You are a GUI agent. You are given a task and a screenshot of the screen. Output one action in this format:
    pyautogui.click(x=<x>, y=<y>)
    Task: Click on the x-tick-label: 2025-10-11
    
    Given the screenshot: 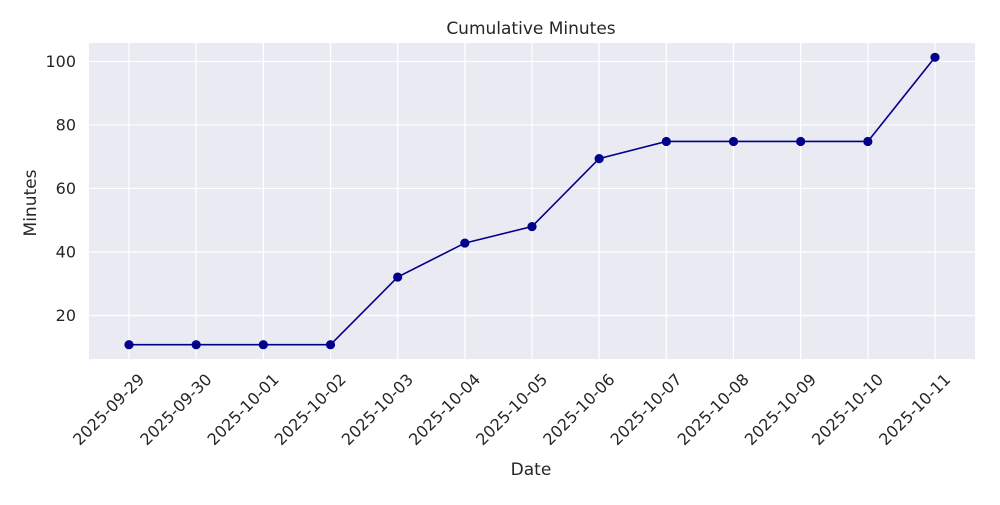 What is the action you would take?
    pyautogui.click(x=914, y=409)
    